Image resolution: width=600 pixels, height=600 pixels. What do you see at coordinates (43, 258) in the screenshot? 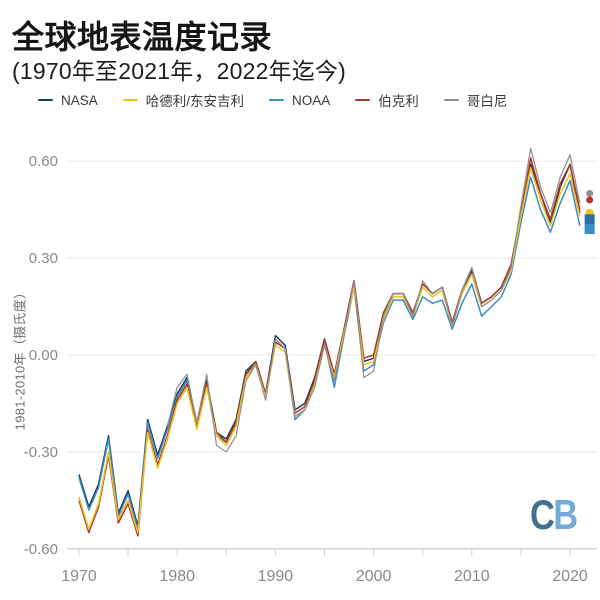
I see `y-tick-label-0.30: 0.30` at bounding box center [43, 258].